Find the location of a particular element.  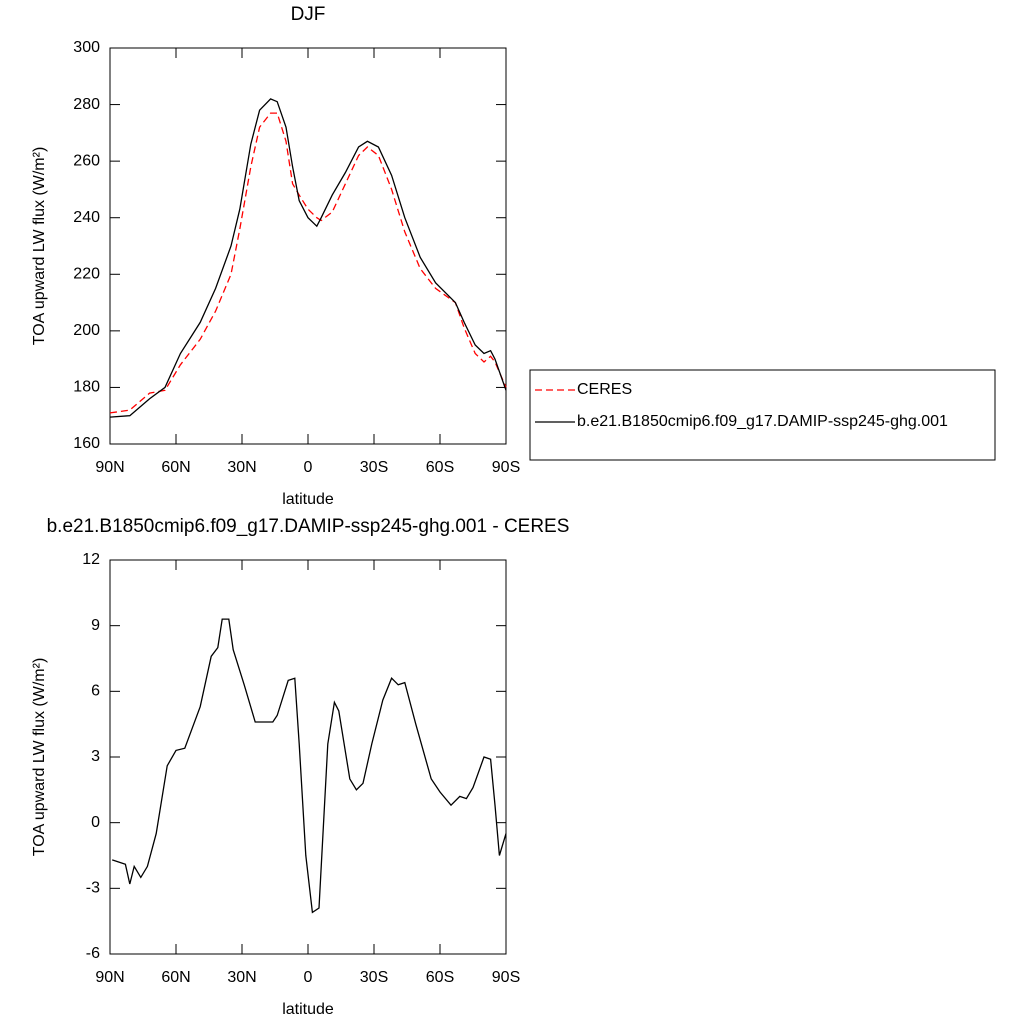

y-tick-label: 0 is located at coordinates (95, 822).